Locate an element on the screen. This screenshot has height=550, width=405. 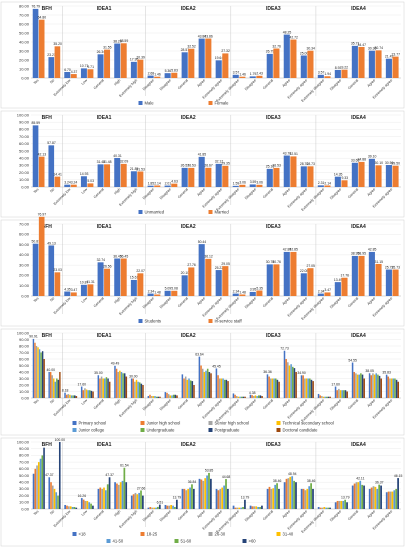
data-label-4-4-4-6: 46.15 is located at coordinates (398, 476).